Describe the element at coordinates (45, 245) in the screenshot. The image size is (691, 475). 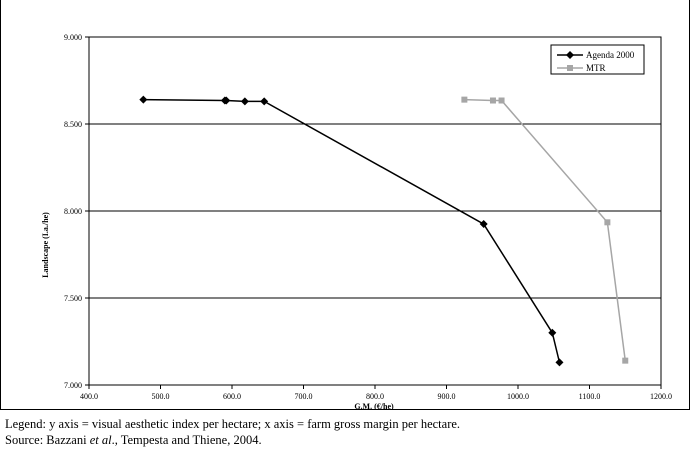
I see `y-axis-title: Landscape (I.a./he)` at that location.